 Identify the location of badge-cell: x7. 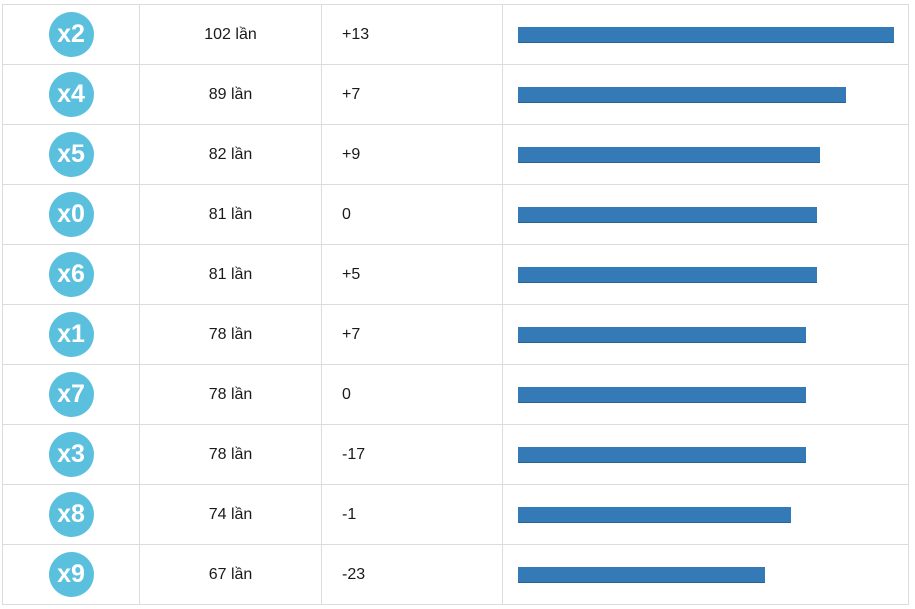
(71, 394).